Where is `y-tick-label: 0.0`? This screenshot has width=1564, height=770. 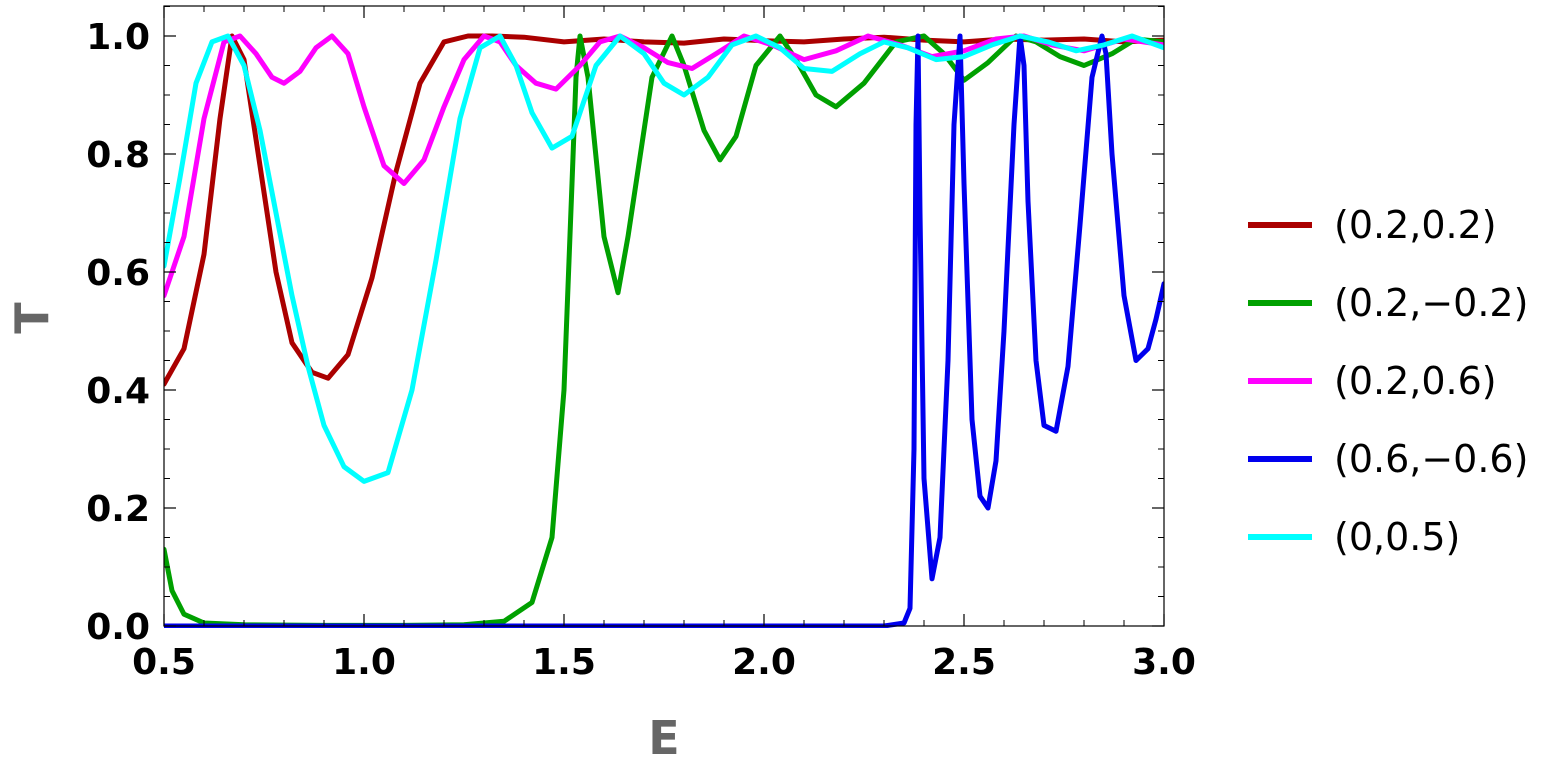
y-tick-label: 0.0 is located at coordinates (118, 627).